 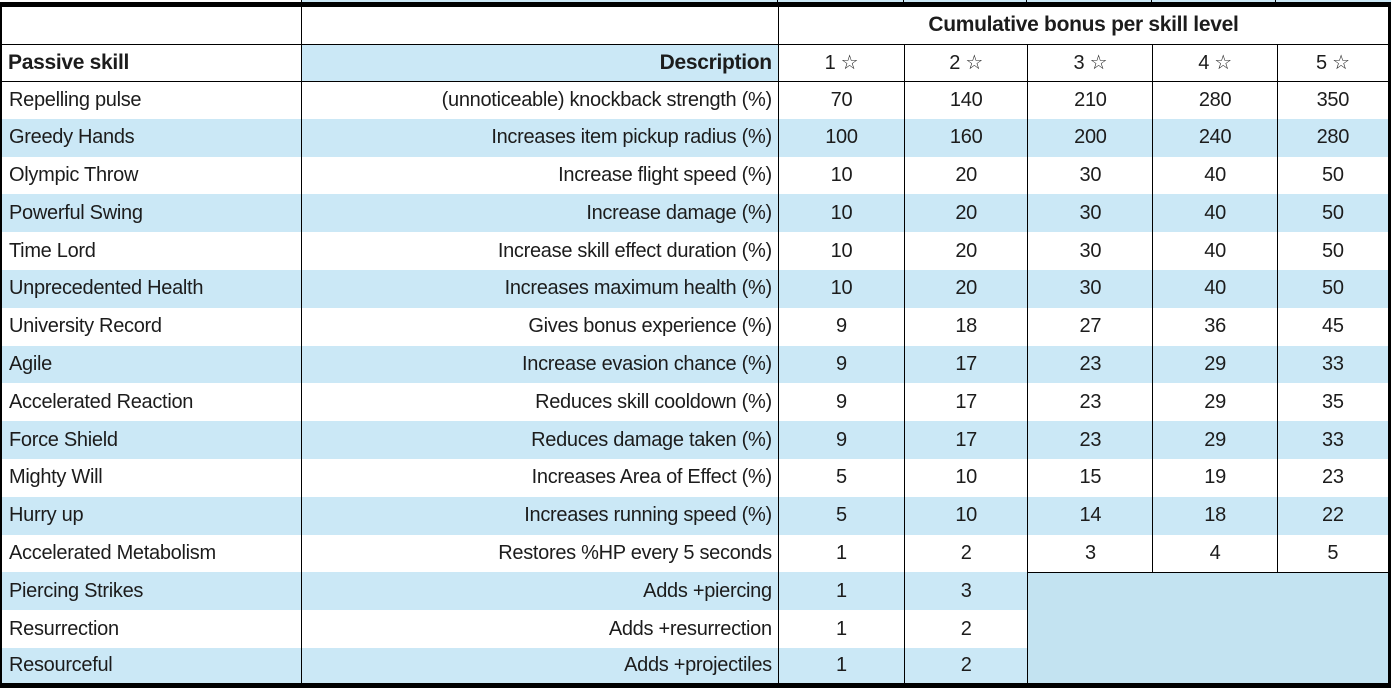 I want to click on bonus-value: 5, so click(x=841, y=515).